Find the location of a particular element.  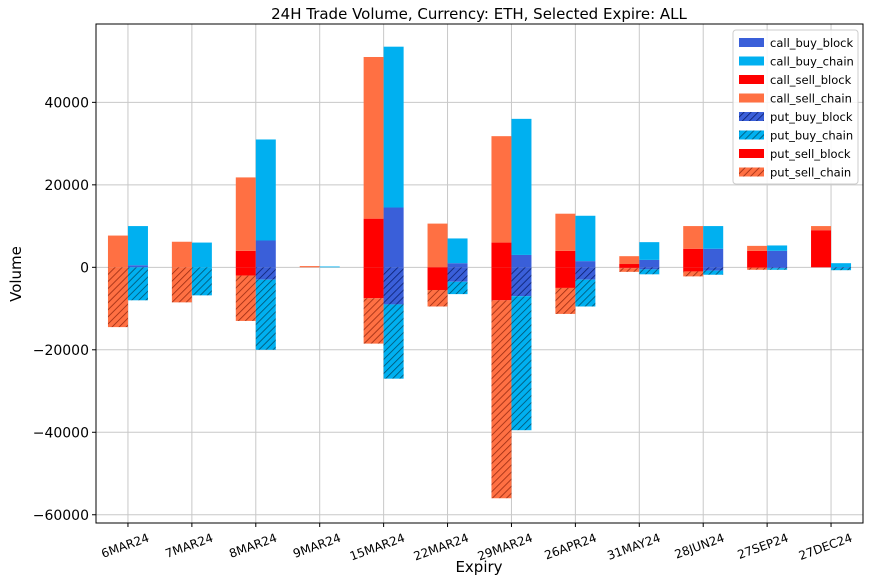

bar-call-sell-block-27dec24 is located at coordinates (821, 249).